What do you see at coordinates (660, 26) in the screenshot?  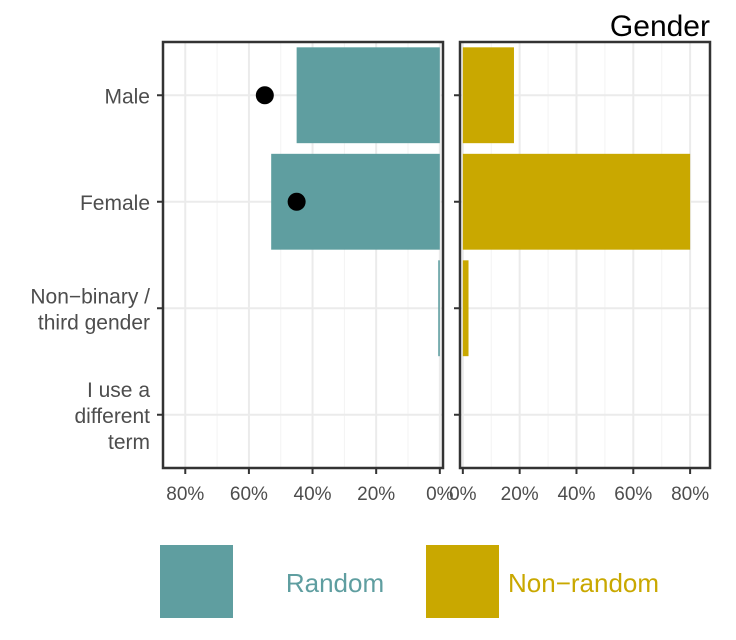 I see `chart-title: Gender` at bounding box center [660, 26].